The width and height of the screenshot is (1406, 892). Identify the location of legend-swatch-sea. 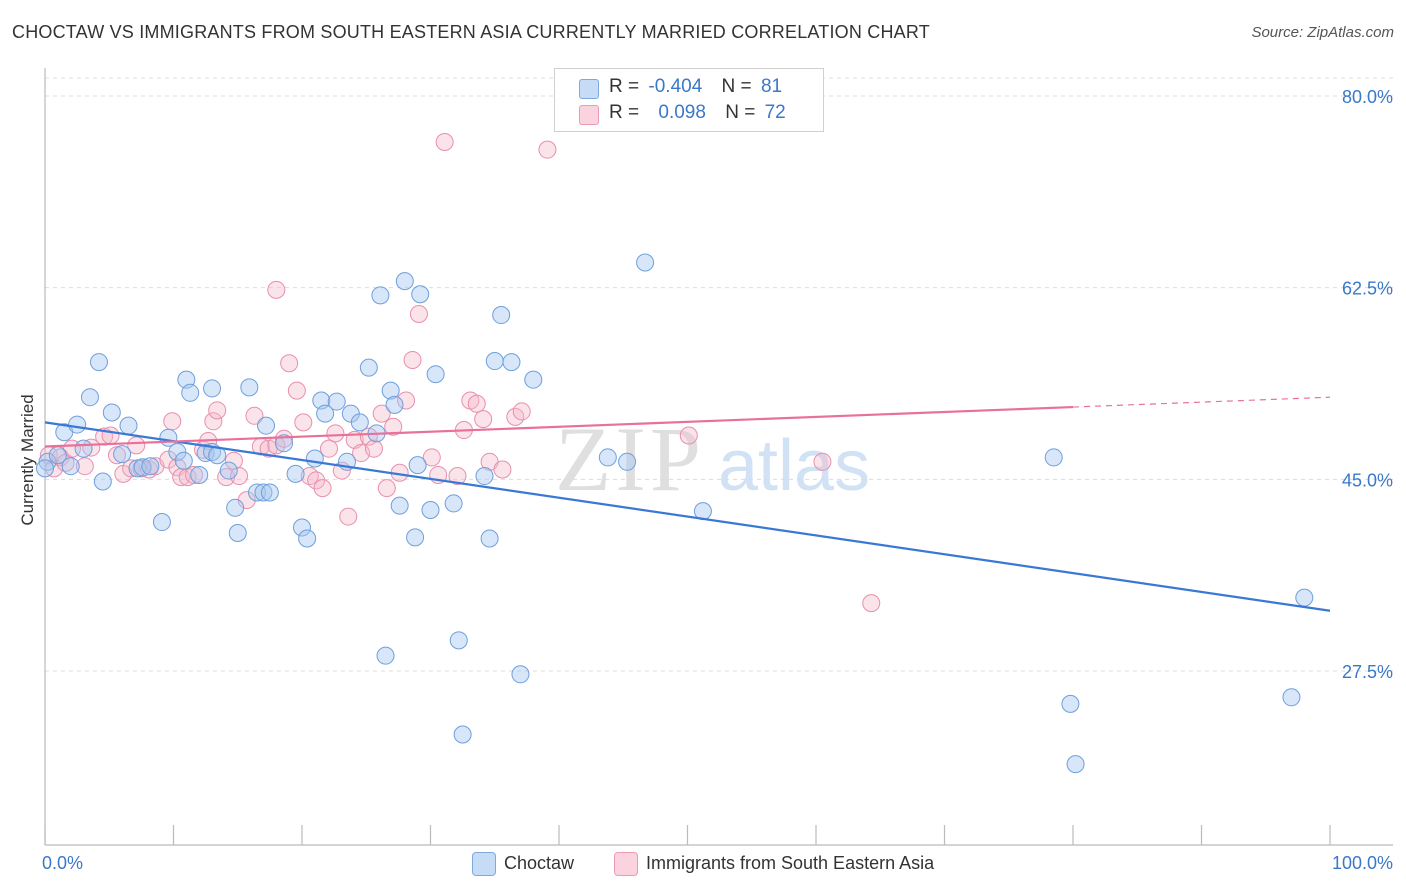
(589, 115).